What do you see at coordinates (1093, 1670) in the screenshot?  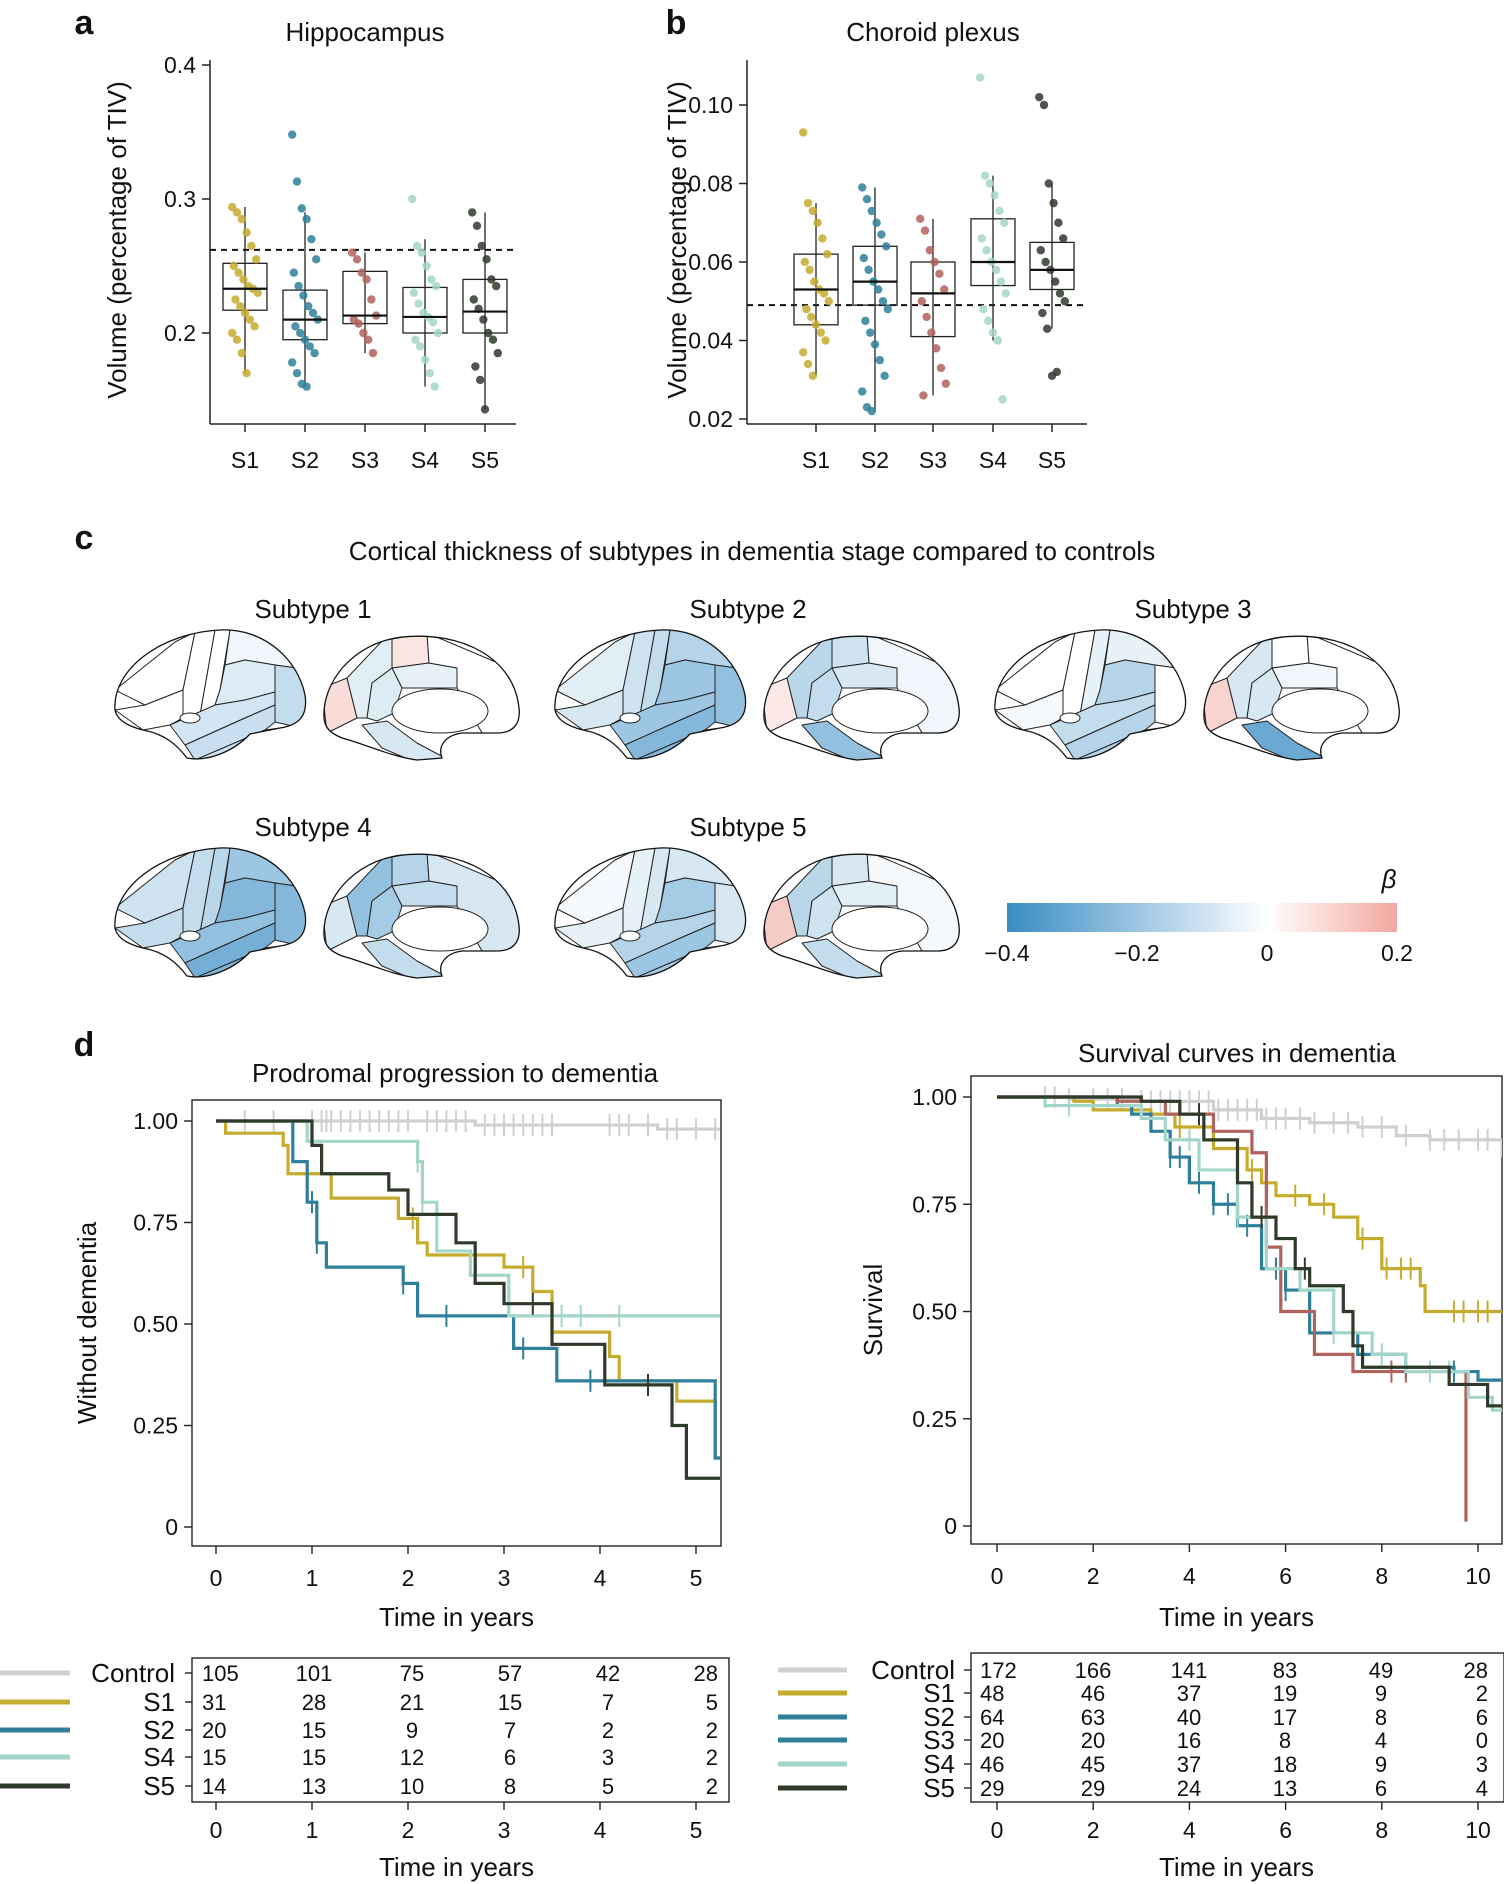 I see `risk-count: 166` at bounding box center [1093, 1670].